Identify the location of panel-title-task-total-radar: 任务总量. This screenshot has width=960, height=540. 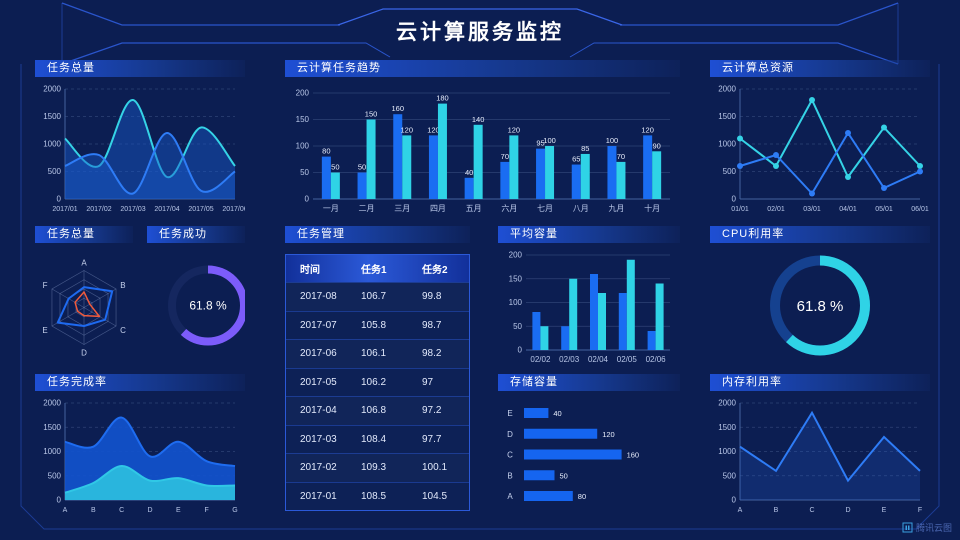
(84, 234).